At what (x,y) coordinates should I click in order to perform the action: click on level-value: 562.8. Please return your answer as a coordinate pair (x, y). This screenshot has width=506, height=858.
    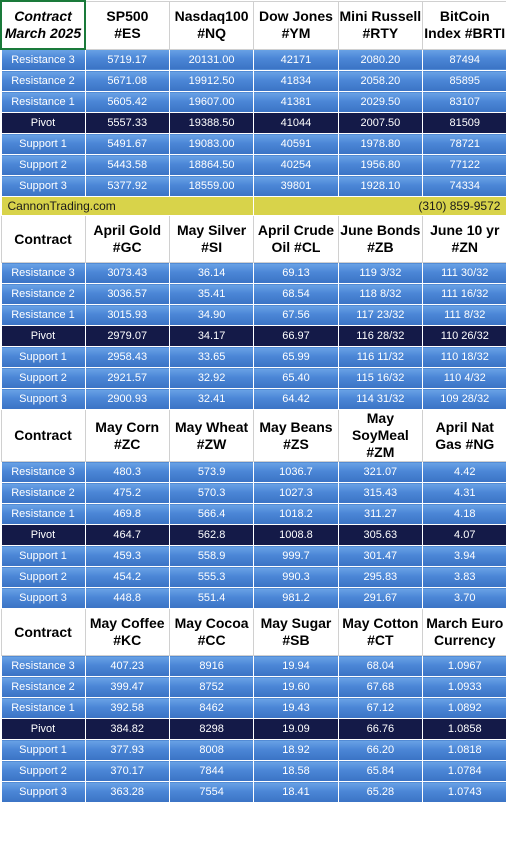
    Looking at the image, I should click on (211, 535).